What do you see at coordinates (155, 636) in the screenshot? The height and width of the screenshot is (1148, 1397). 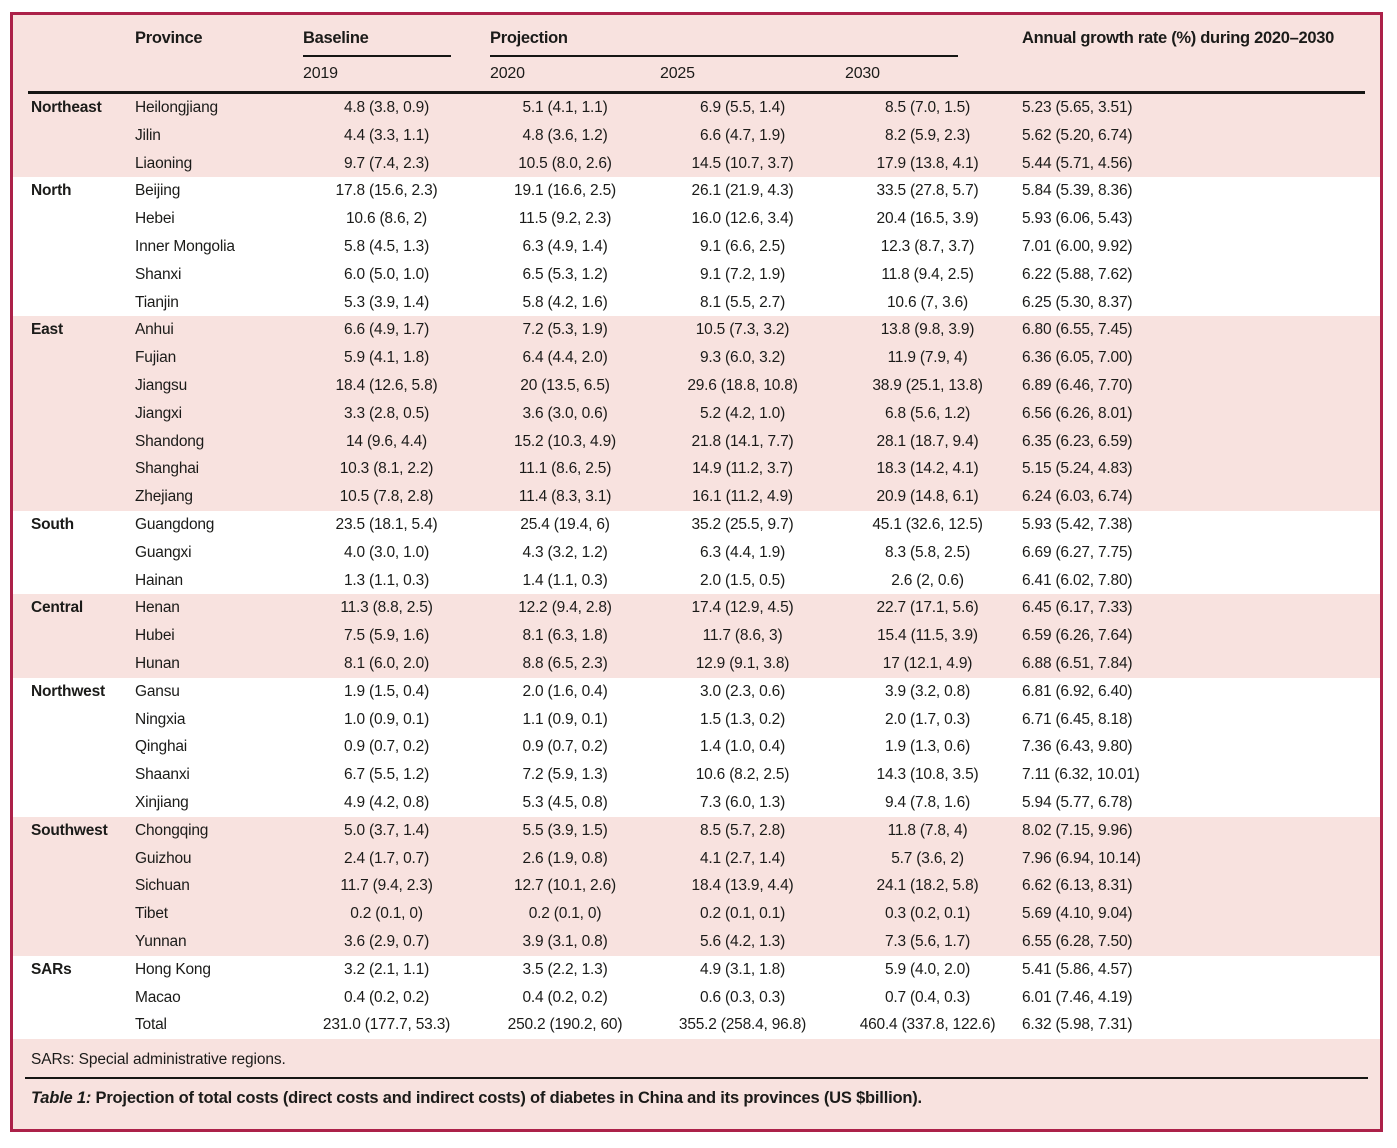 I see `province-cell: Hubei` at bounding box center [155, 636].